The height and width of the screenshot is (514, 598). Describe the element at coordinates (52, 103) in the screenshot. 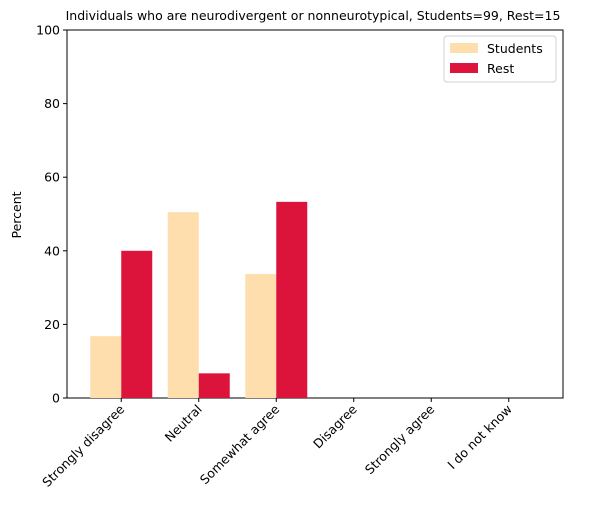

I see `y-tick-label: 80` at that location.